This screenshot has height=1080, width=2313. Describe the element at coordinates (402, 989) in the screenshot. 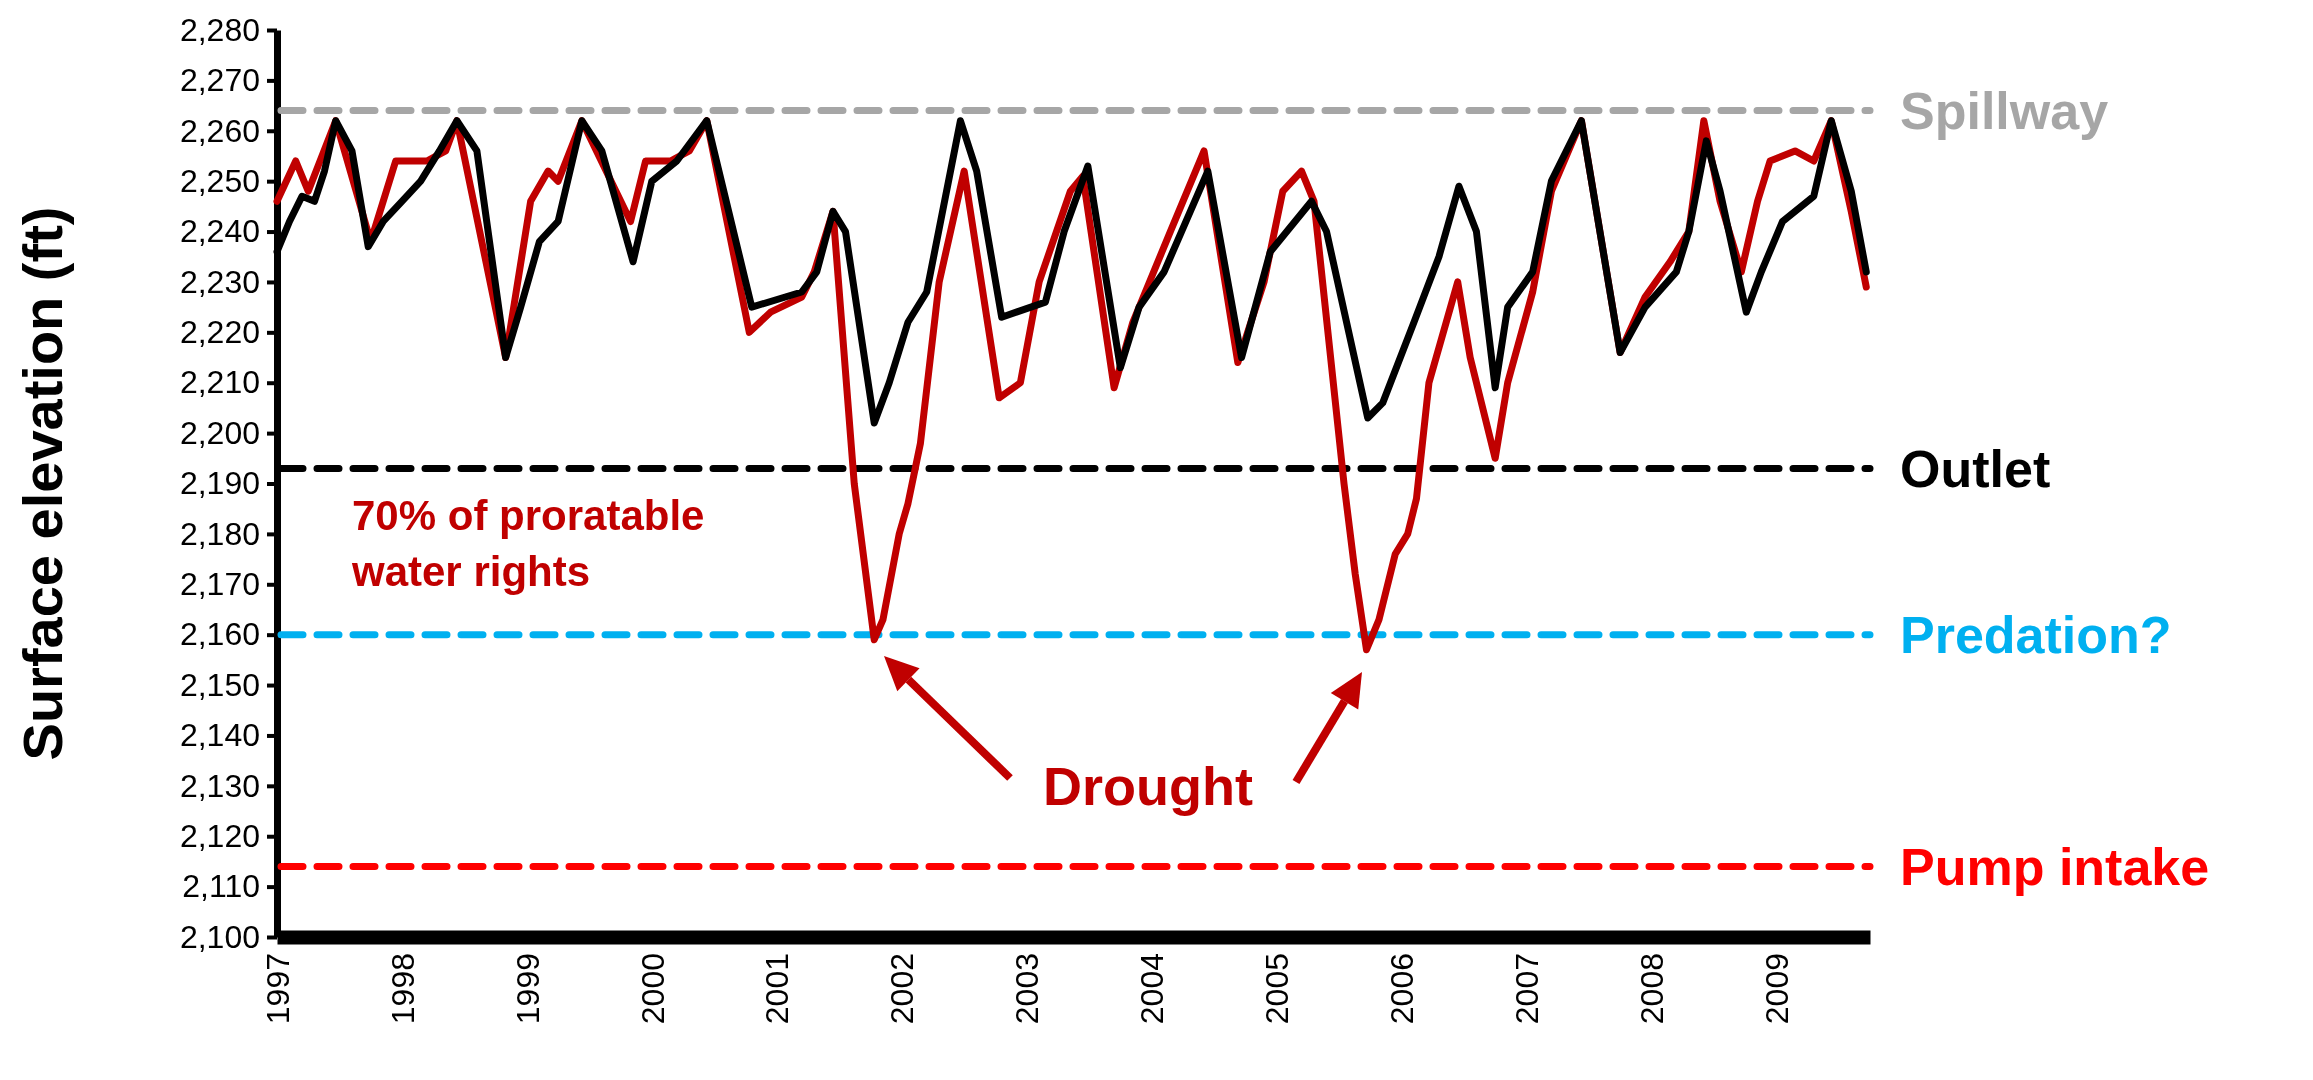

I see `x-tick-label: 1998` at that location.